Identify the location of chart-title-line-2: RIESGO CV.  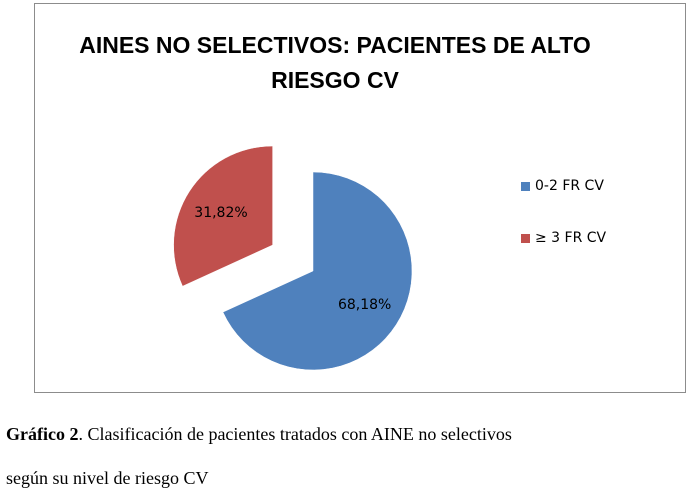
(335, 80).